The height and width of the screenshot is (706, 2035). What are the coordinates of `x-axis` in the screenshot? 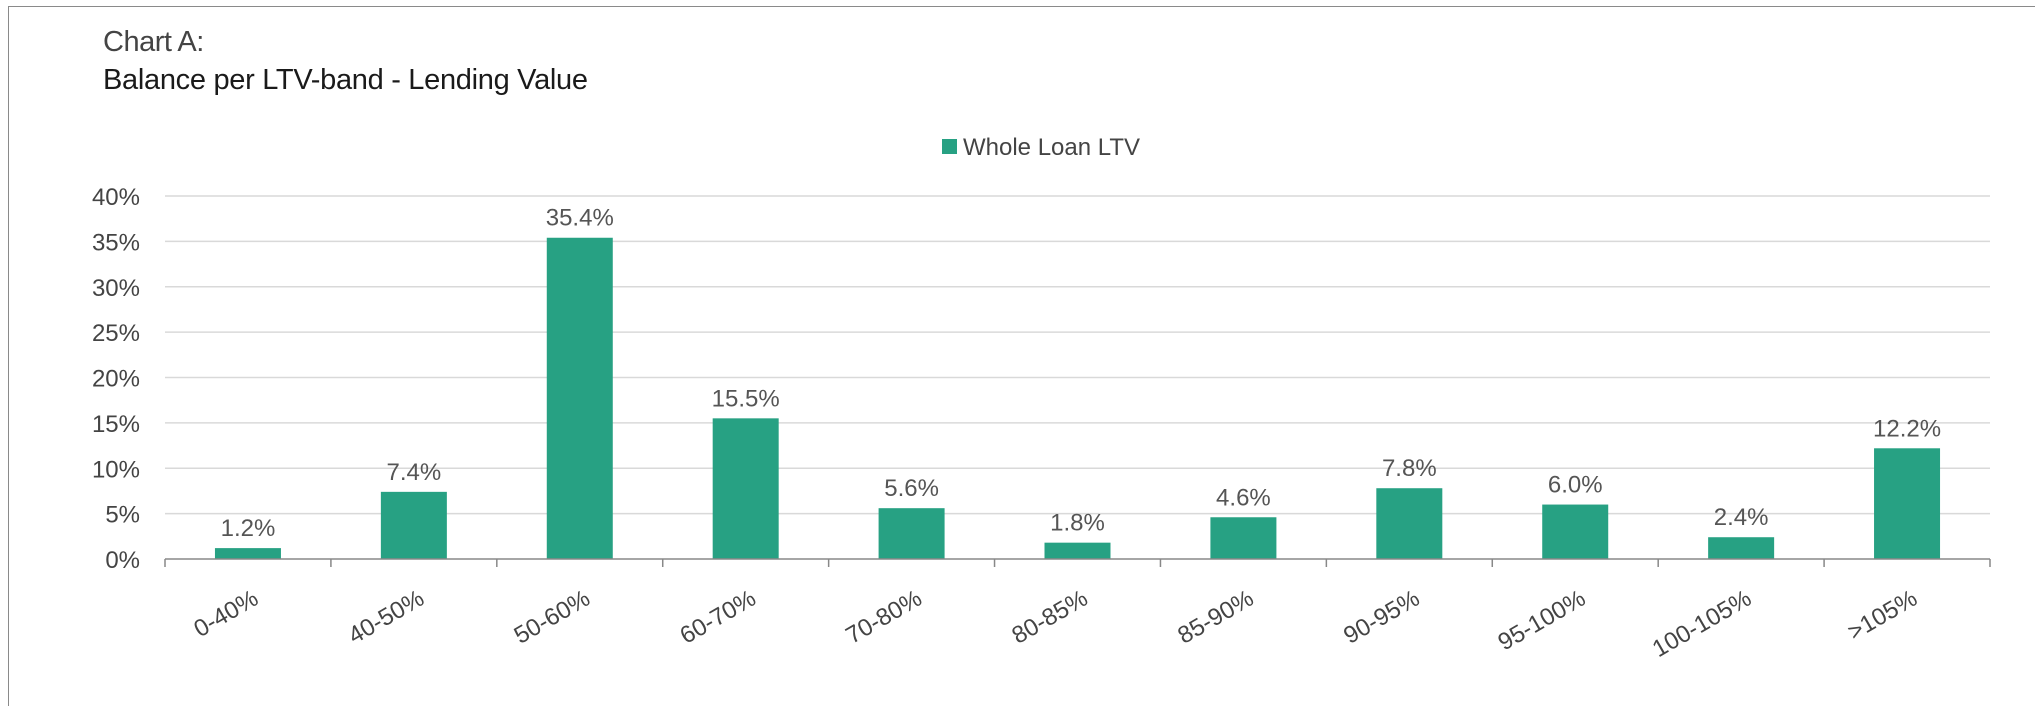 It's located at (1077, 562).